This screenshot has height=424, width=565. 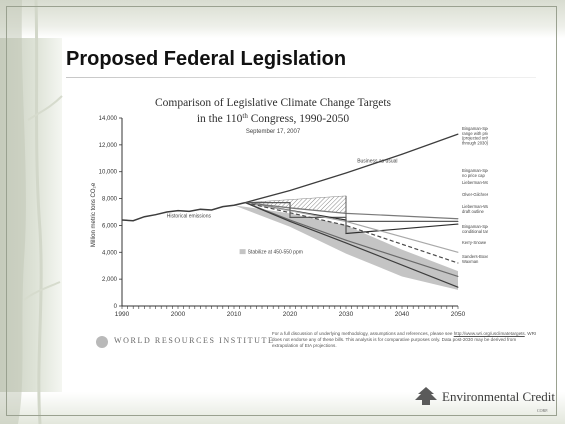 I want to click on x-tick-label: 2050, so click(x=458, y=314).